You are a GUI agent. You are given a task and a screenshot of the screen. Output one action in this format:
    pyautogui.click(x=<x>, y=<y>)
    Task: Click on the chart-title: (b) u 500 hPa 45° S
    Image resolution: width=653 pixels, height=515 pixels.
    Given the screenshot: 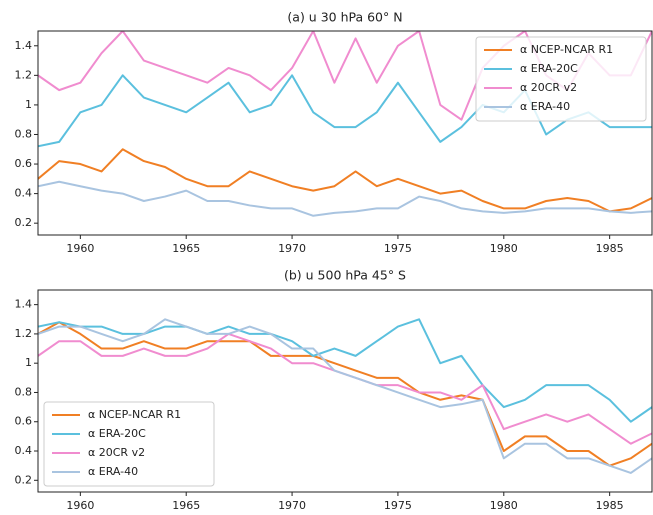 What is the action you would take?
    pyautogui.click(x=345, y=275)
    